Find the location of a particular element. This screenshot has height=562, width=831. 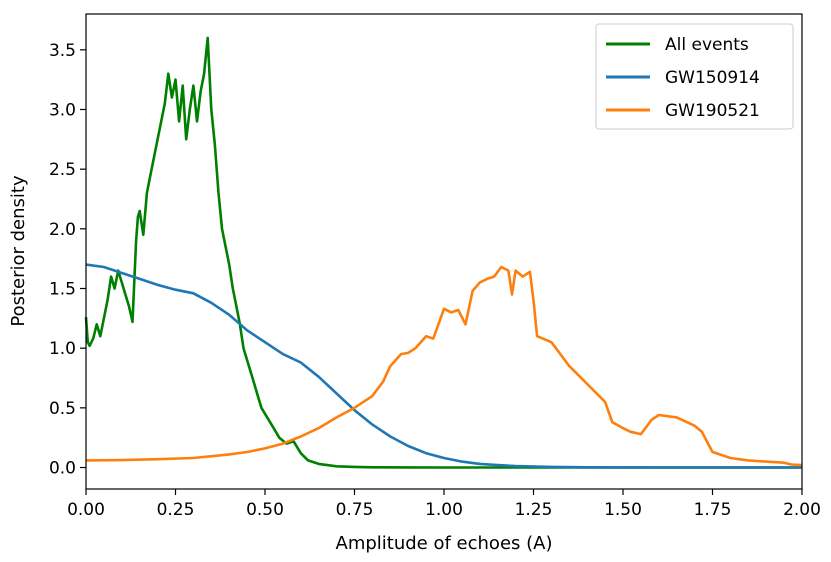

x-tick-label: 1.00 is located at coordinates (444, 510).